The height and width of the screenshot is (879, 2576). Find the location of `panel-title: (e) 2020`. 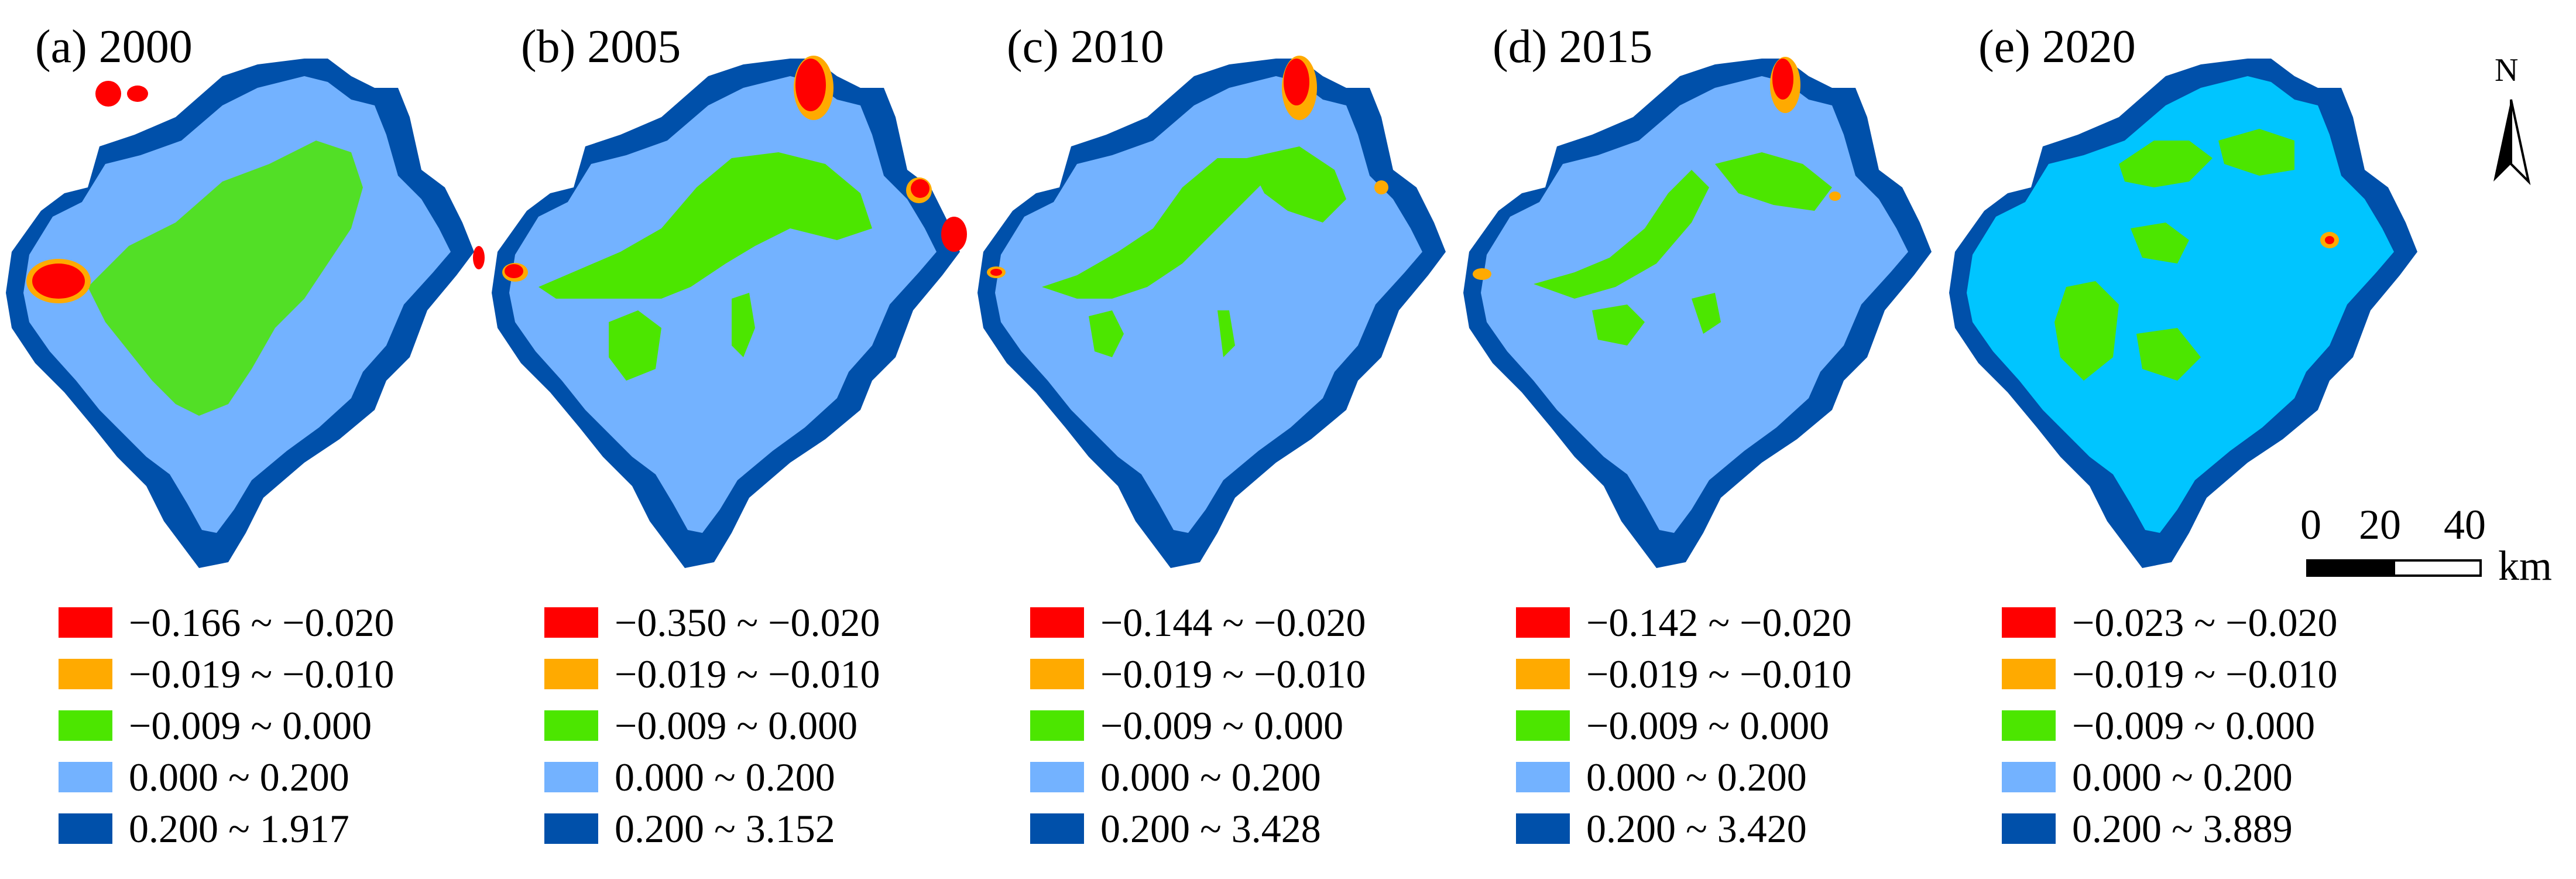

panel-title: (e) 2020 is located at coordinates (2057, 47).